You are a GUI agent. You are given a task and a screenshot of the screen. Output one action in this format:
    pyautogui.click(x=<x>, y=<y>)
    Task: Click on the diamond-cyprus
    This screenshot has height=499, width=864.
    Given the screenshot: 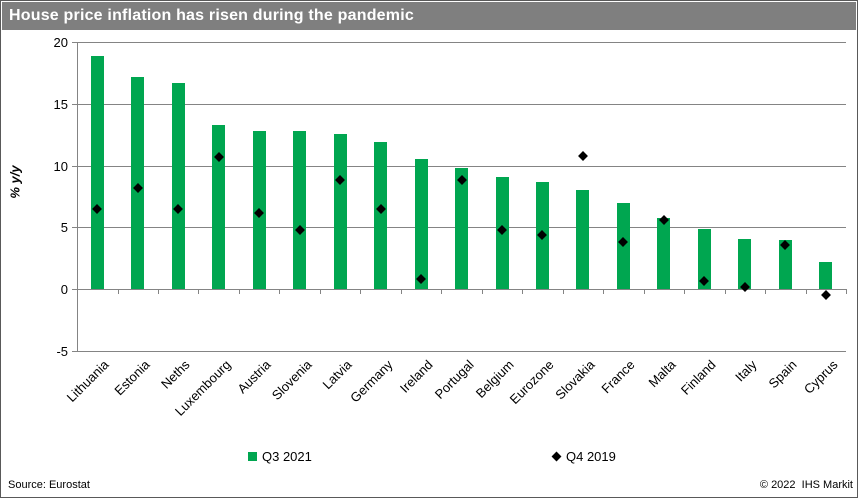 What is the action you would take?
    pyautogui.click(x=825, y=295)
    